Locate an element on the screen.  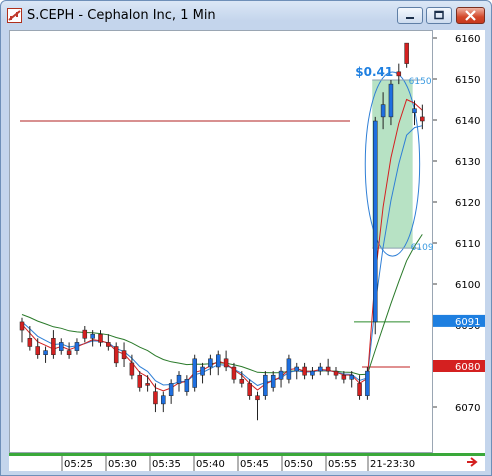
measure-value-label: $0.41 is located at coordinates (374, 72).